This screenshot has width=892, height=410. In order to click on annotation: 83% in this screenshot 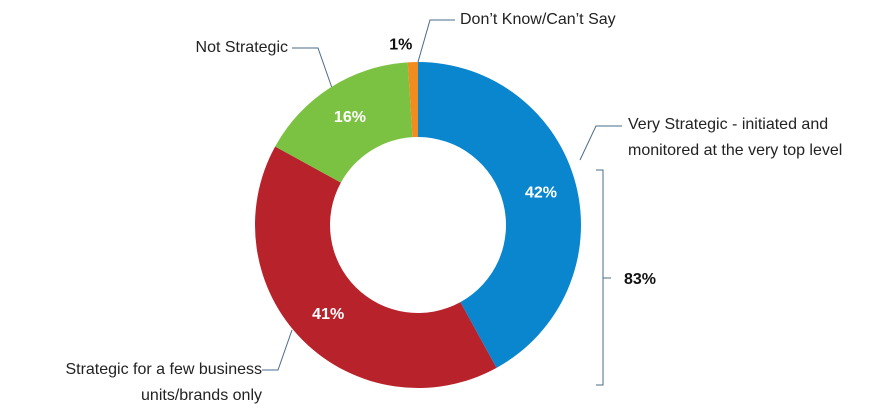, I will do `click(640, 279)`.